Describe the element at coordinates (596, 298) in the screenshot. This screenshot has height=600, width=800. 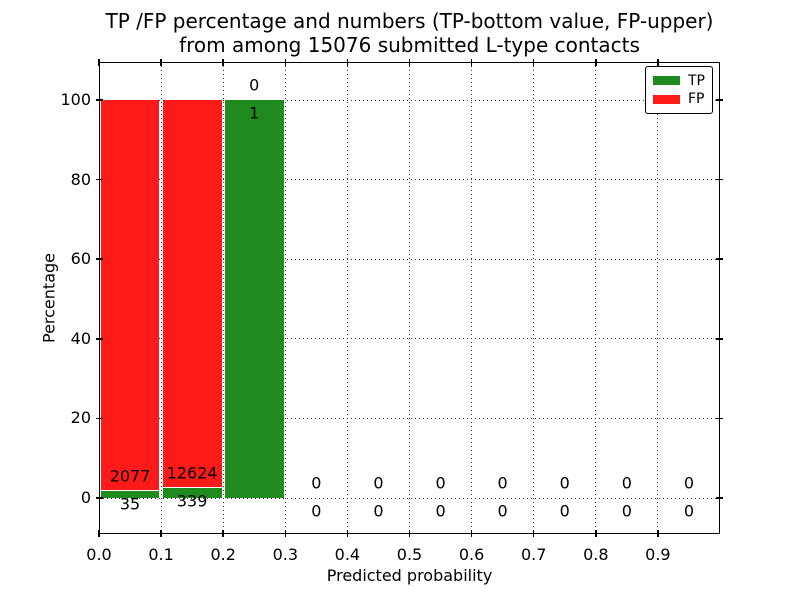
I see `gridline-v-0.8` at that location.